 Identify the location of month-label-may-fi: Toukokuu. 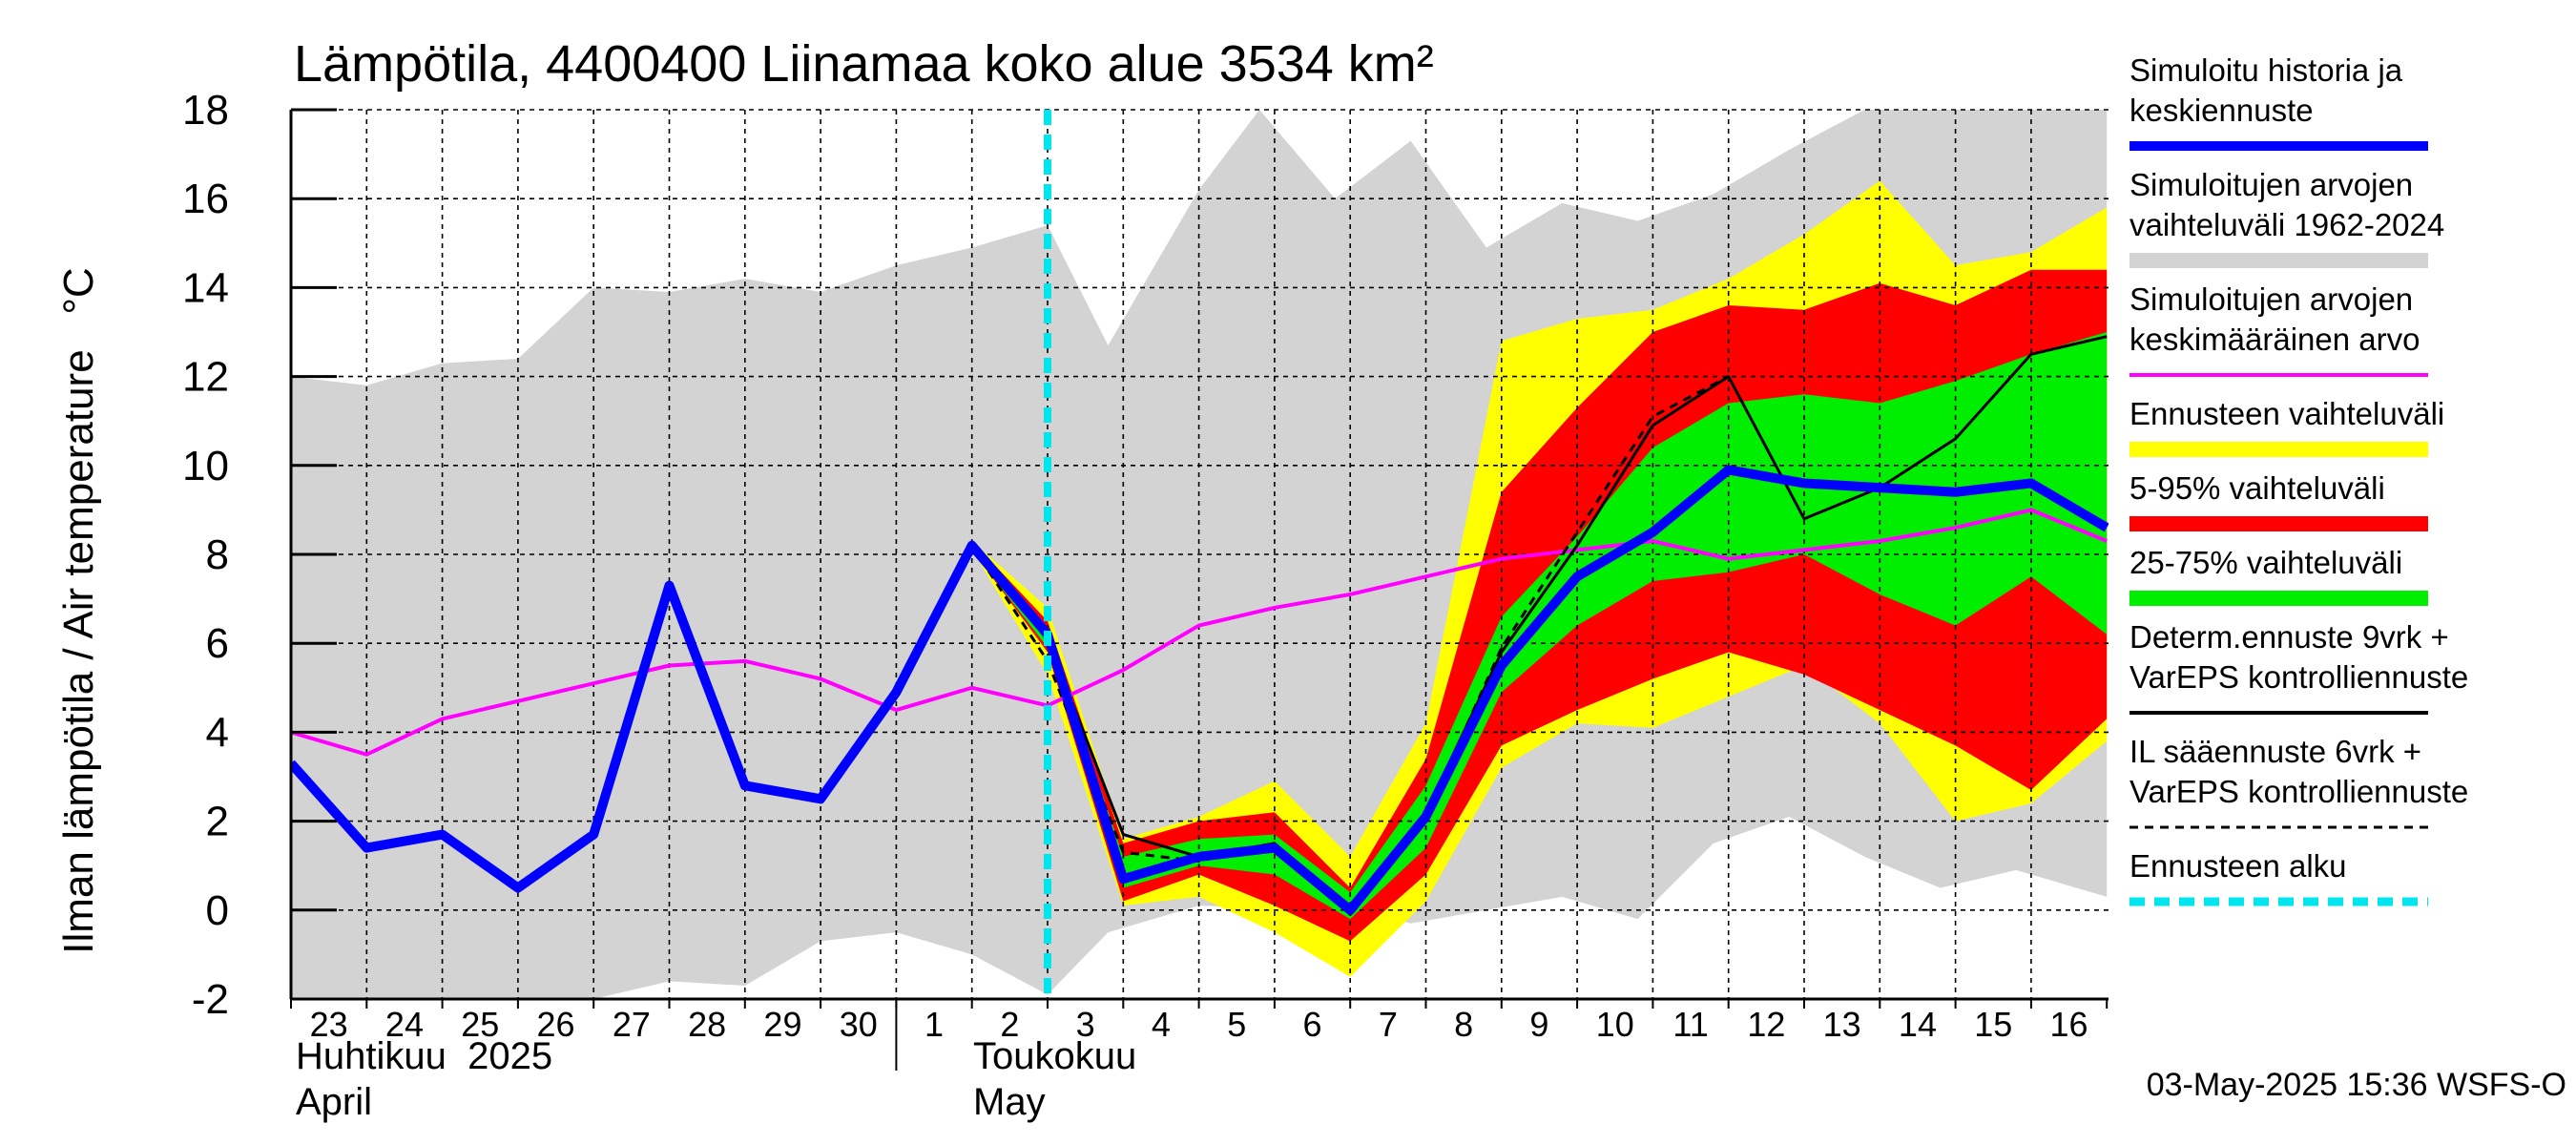
(1054, 1056).